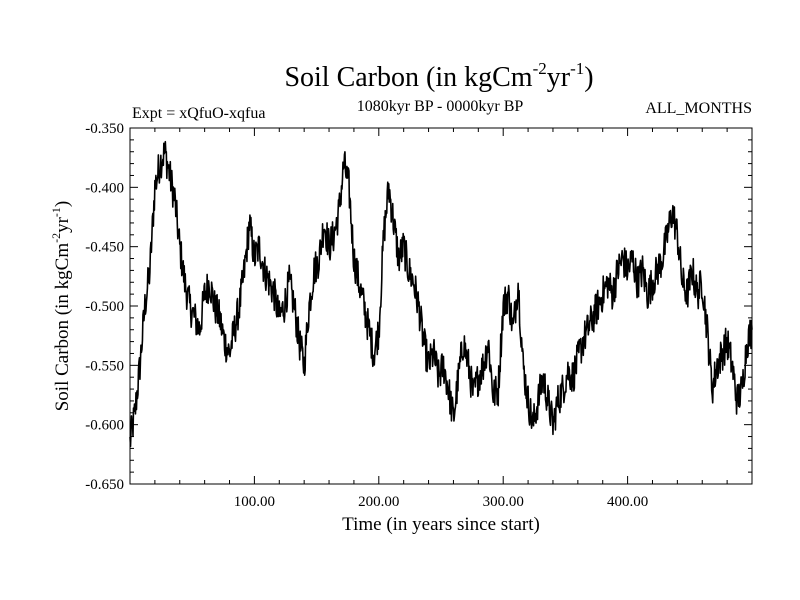  Describe the element at coordinates (104, 485) in the screenshot. I see `y-tick-label: -0.650` at that location.